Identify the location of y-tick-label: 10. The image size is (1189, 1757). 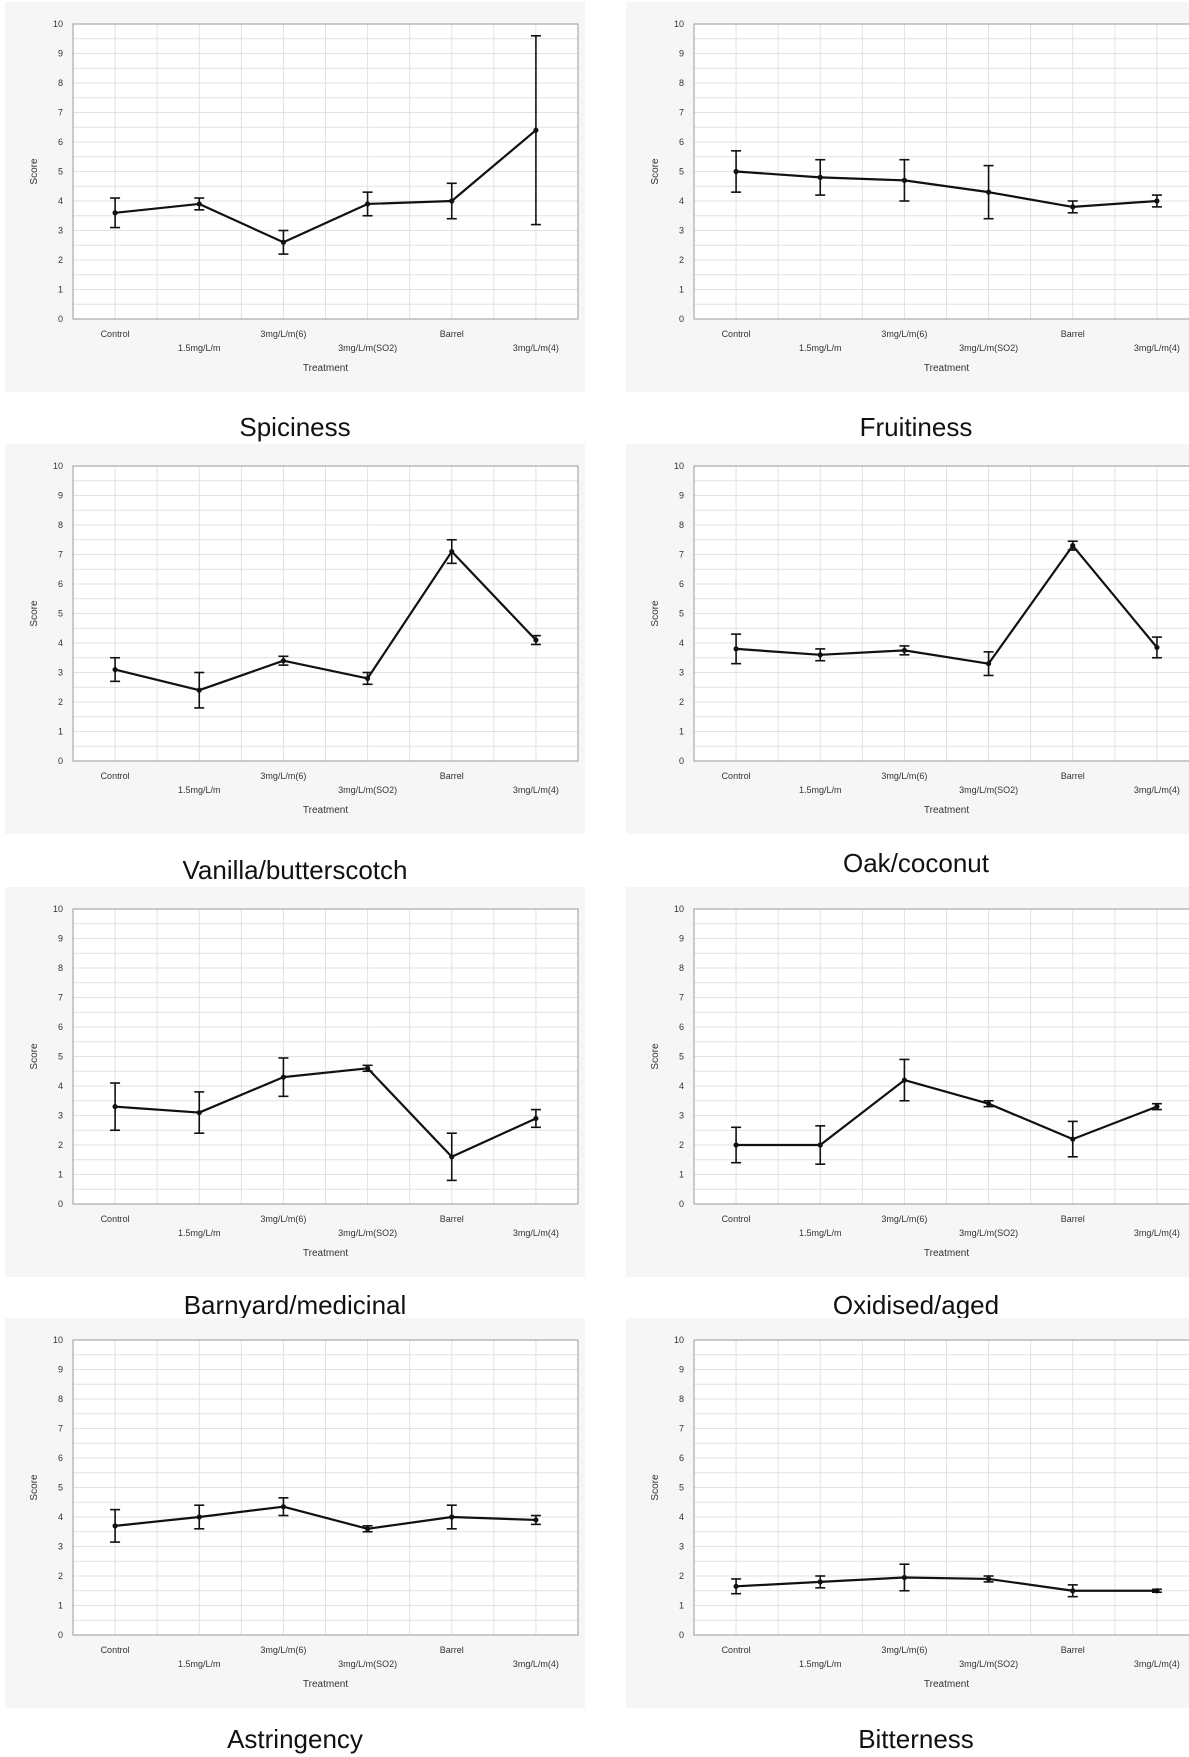
(679, 466).